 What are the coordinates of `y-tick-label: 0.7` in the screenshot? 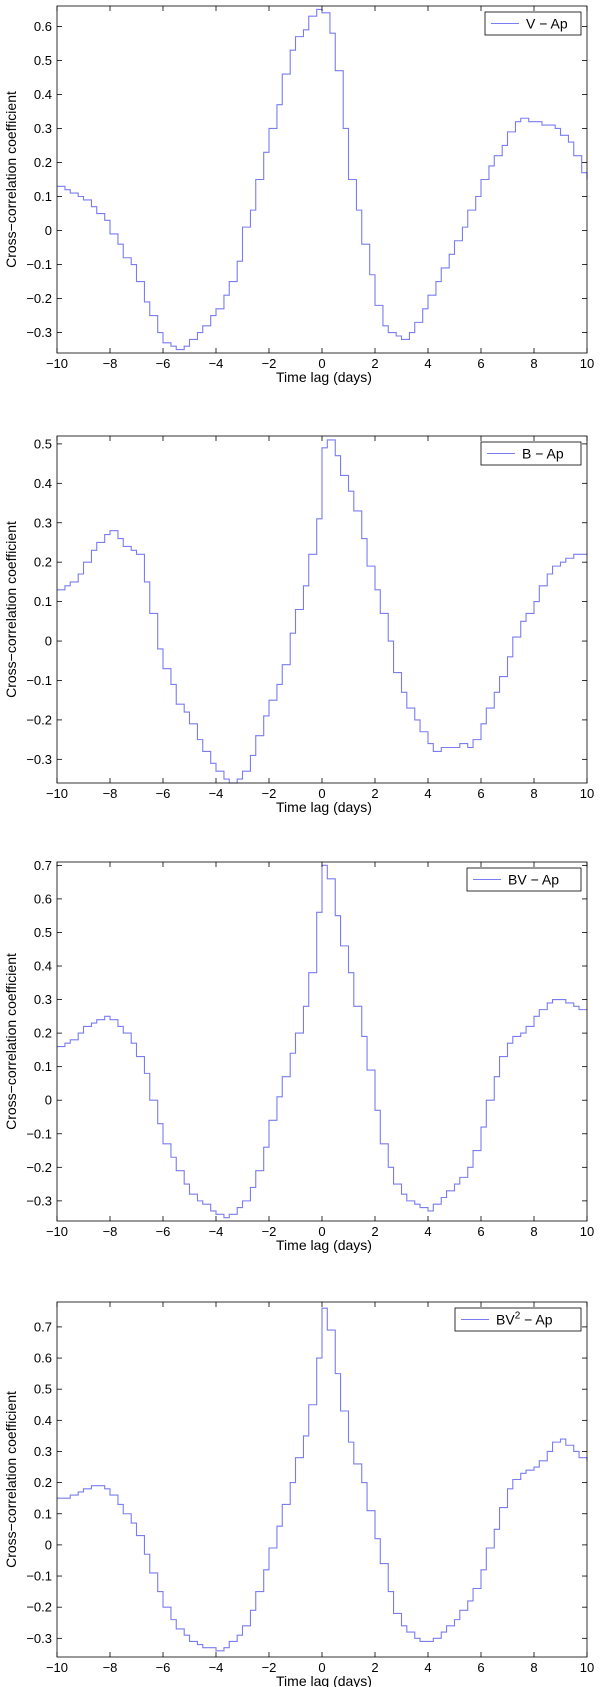 It's located at (43, 1326).